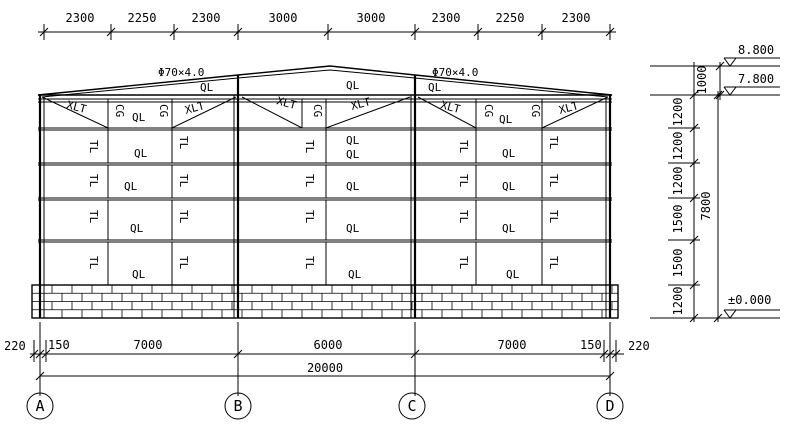  What do you see at coordinates (309, 217) in the screenshot?
I see `tie-label-13: TL` at bounding box center [309, 217].